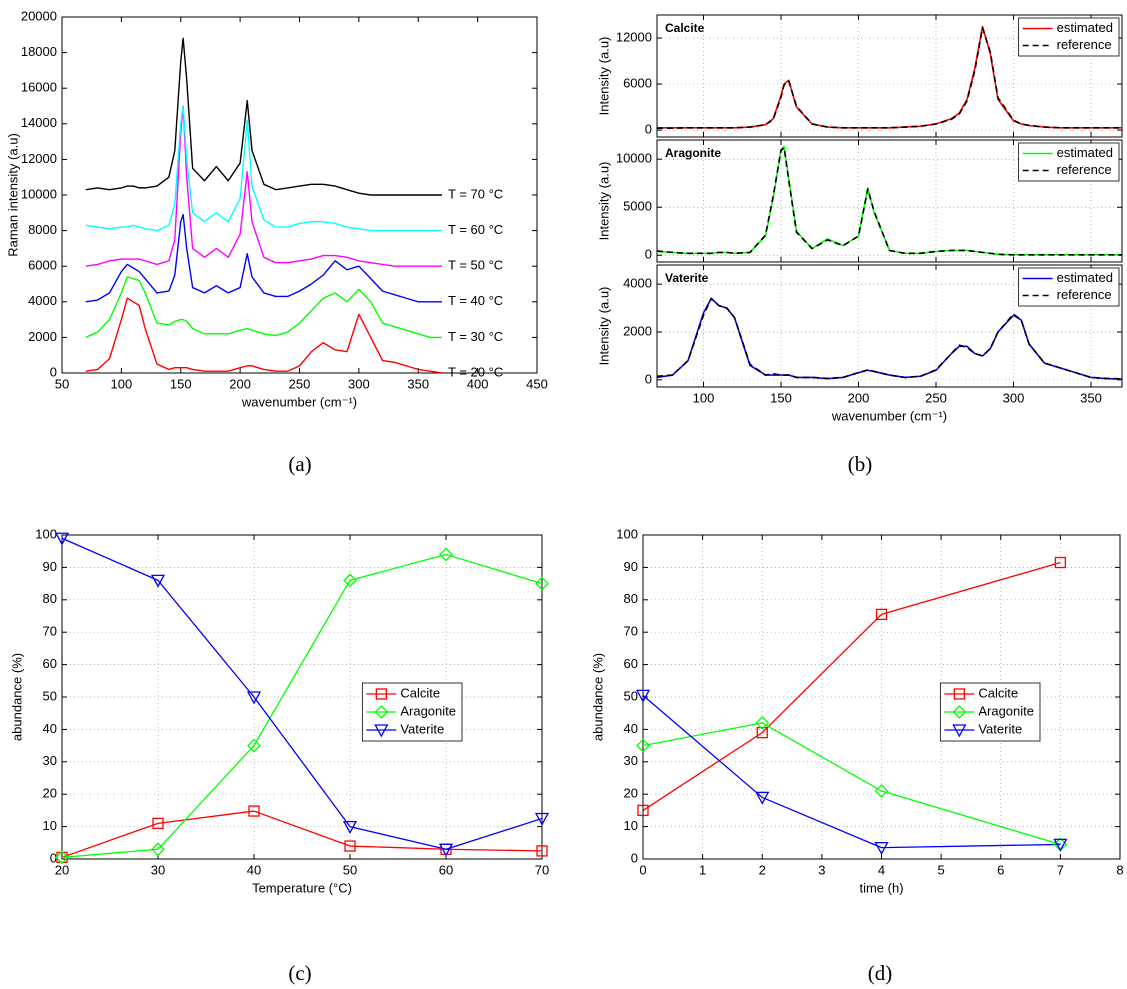 This screenshot has height=989, width=1127. I want to click on x-tick-label: 250, so click(936, 397).